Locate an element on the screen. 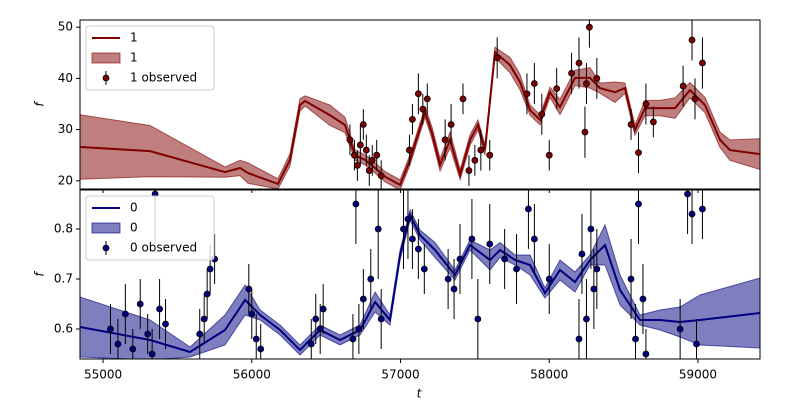  x-tick-label: 55000 is located at coordinates (103, 375).